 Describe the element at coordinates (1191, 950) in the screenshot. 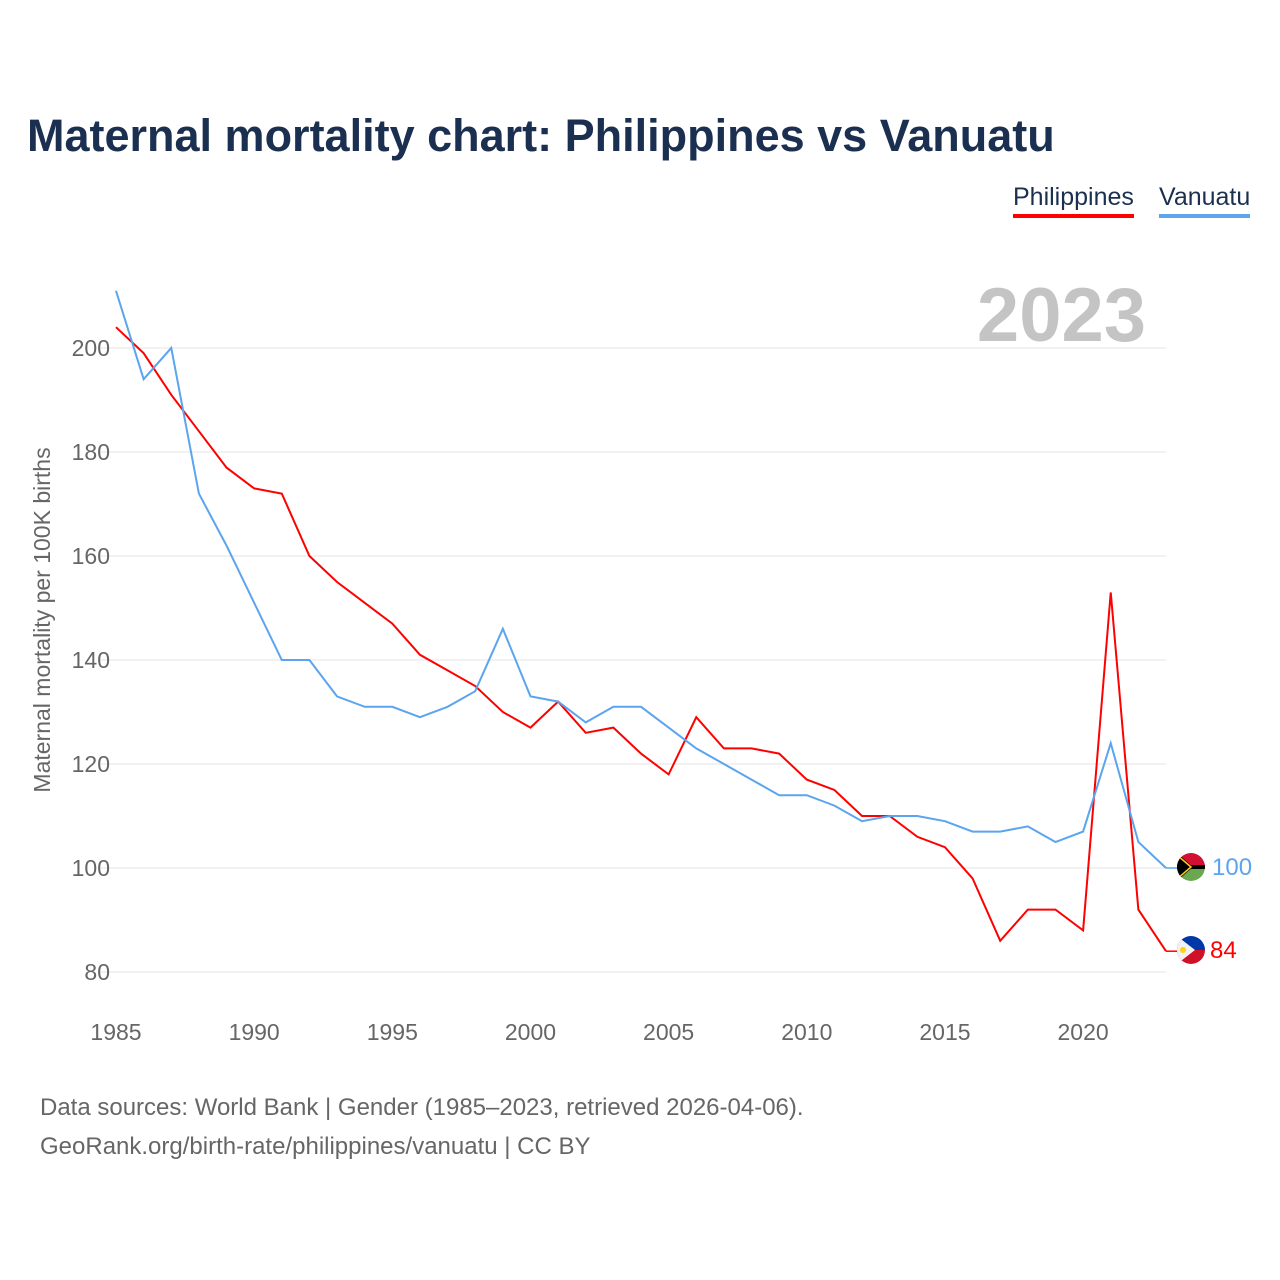

I see `philippines-flag-icon` at that location.